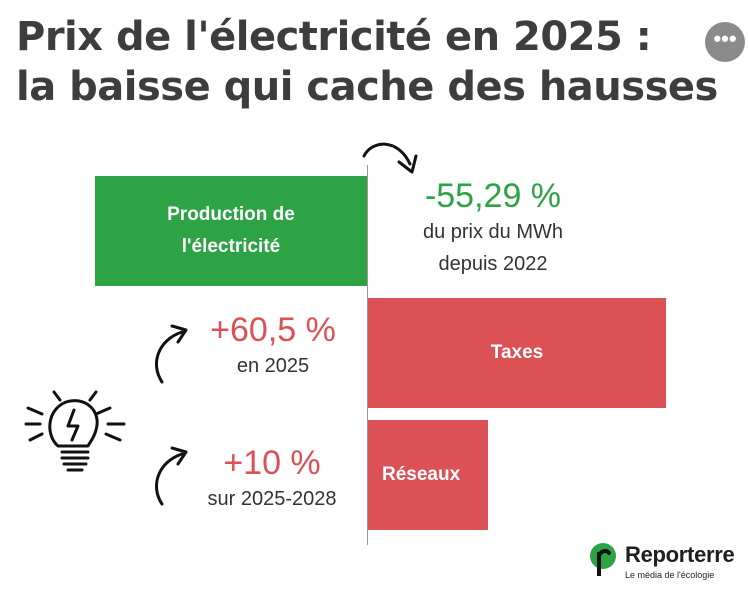 The width and height of the screenshot is (748, 600). What do you see at coordinates (273, 366) in the screenshot?
I see `annotation-taxes-line1: en 2025` at bounding box center [273, 366].